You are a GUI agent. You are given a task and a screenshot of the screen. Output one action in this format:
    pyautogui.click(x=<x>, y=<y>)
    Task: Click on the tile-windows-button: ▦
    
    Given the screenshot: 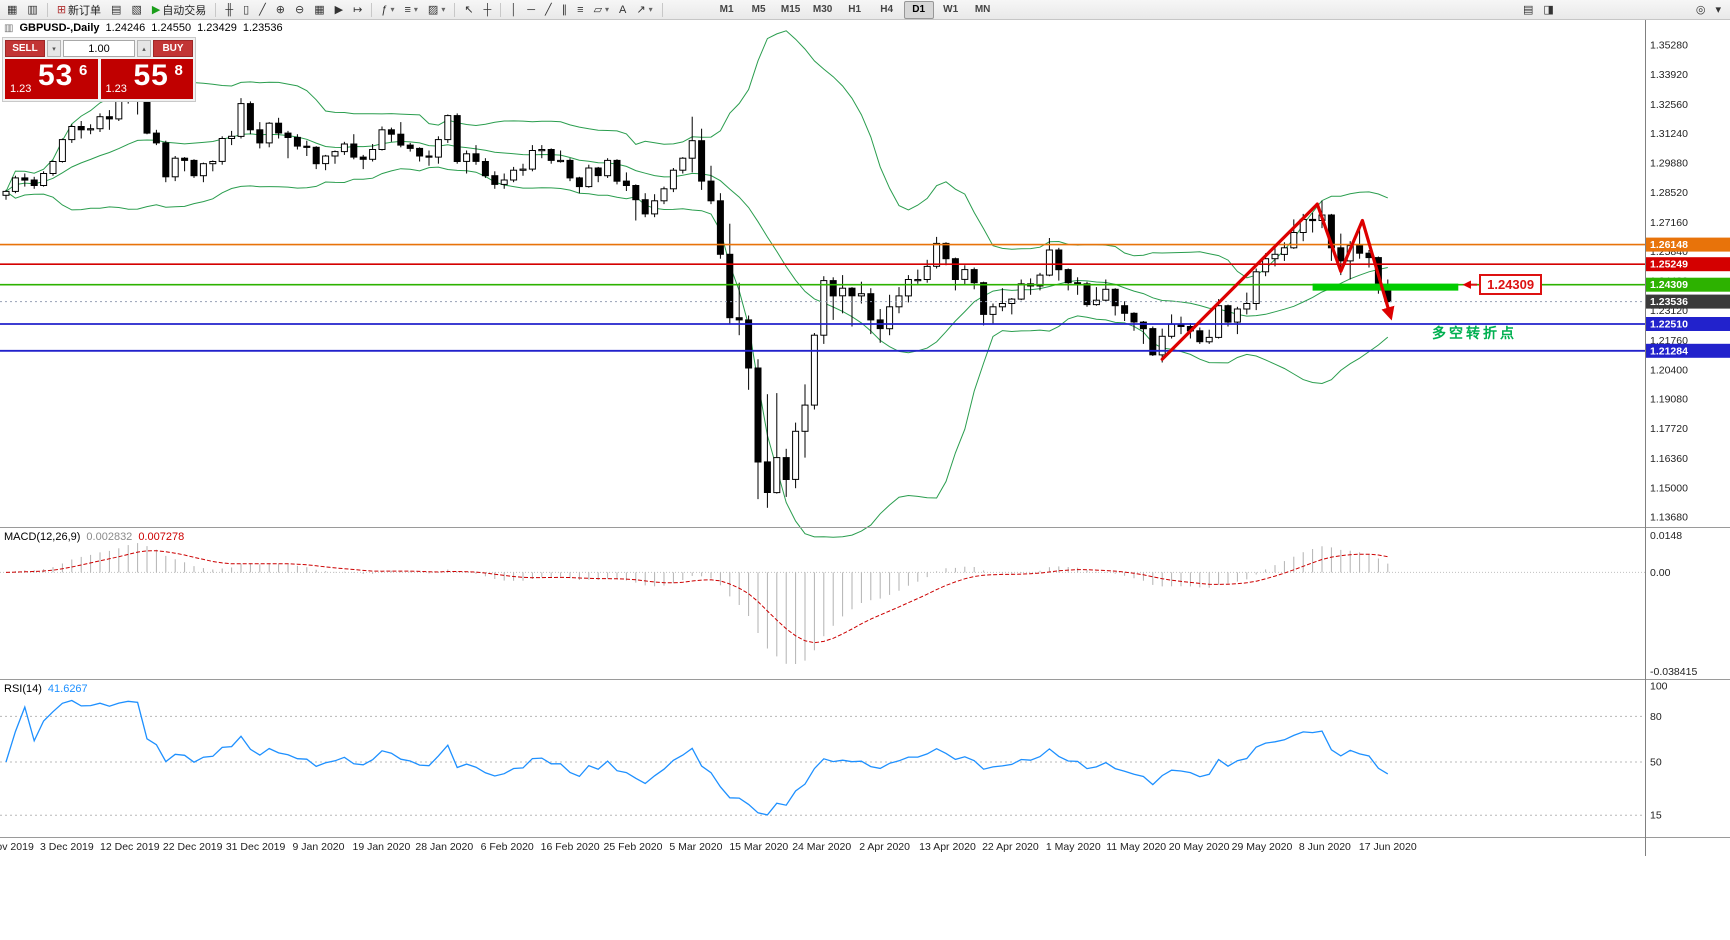 What is the action you would take?
    pyautogui.click(x=319, y=10)
    